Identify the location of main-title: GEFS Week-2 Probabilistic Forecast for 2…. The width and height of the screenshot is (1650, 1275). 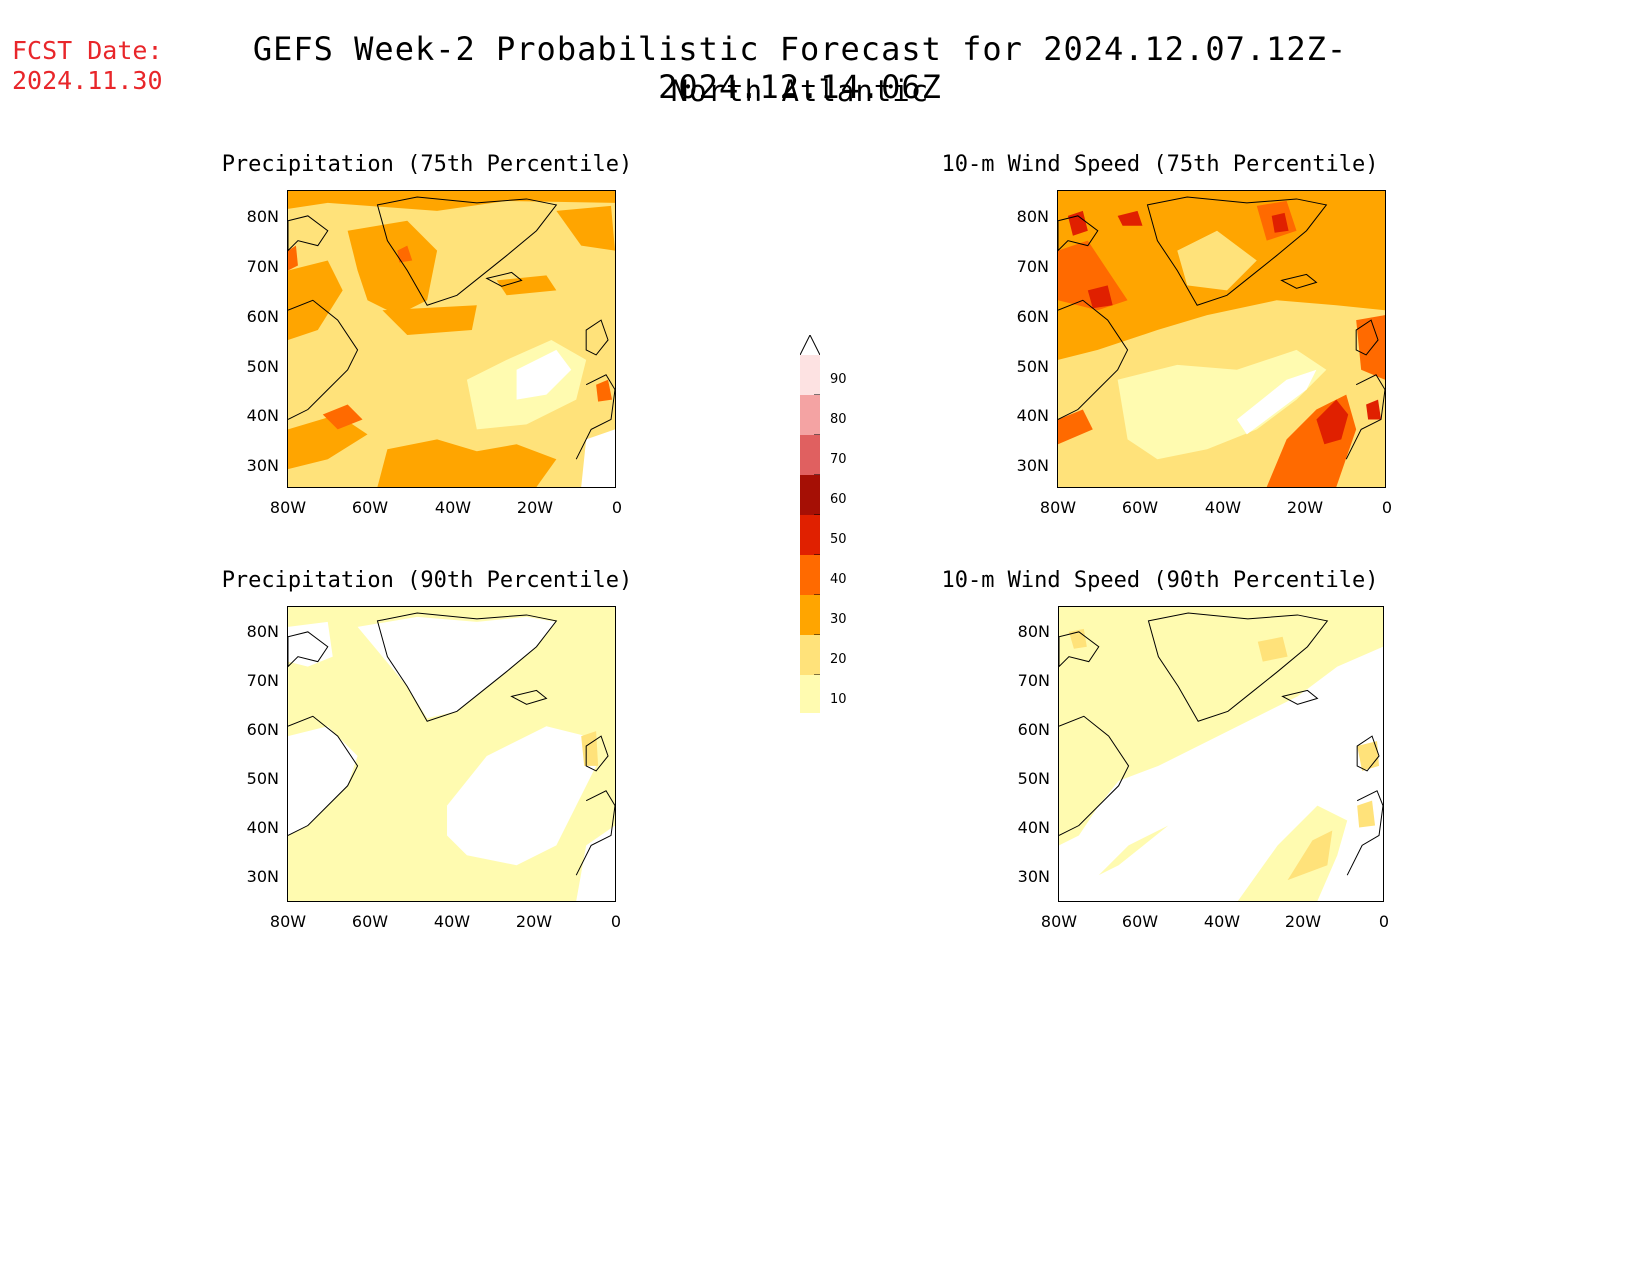
(800, 68).